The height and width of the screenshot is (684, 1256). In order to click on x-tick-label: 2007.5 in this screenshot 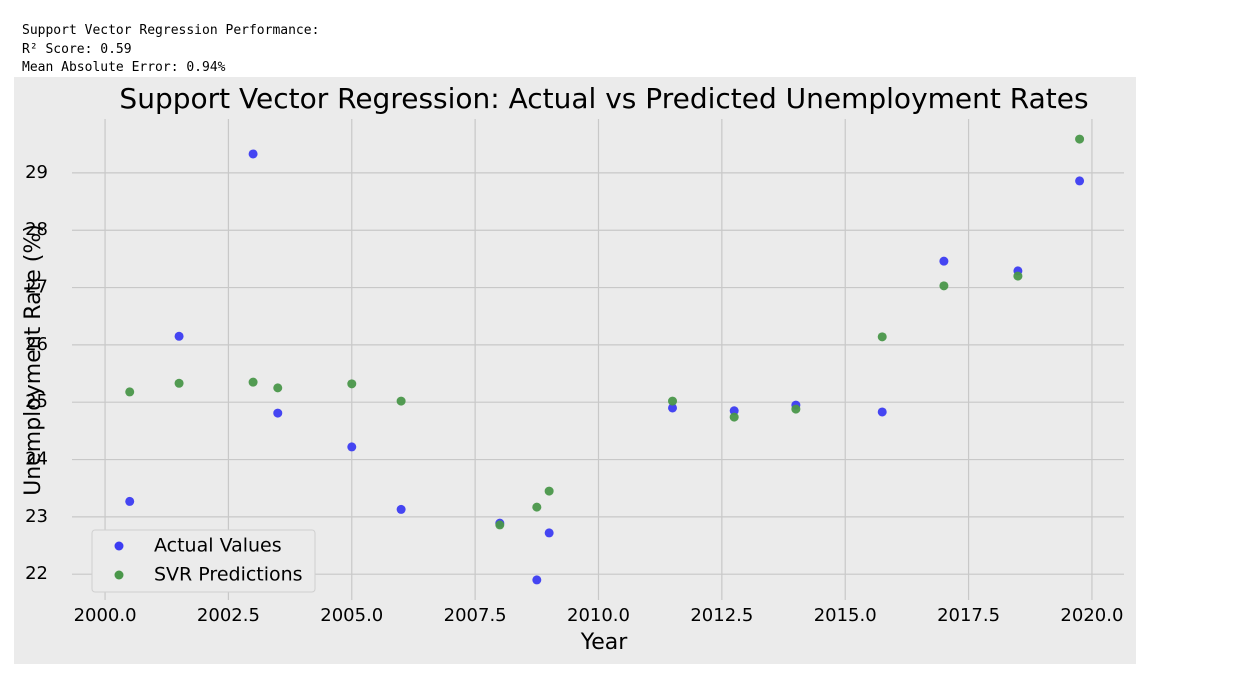, I will do `click(475, 615)`.